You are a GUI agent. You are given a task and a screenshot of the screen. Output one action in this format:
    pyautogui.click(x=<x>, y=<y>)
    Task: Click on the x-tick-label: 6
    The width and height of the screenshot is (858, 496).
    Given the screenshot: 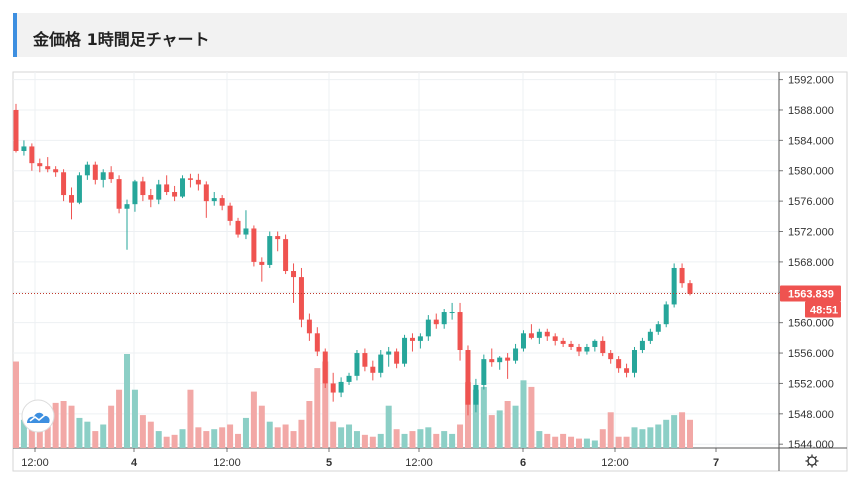 What is the action you would take?
    pyautogui.click(x=523, y=463)
    